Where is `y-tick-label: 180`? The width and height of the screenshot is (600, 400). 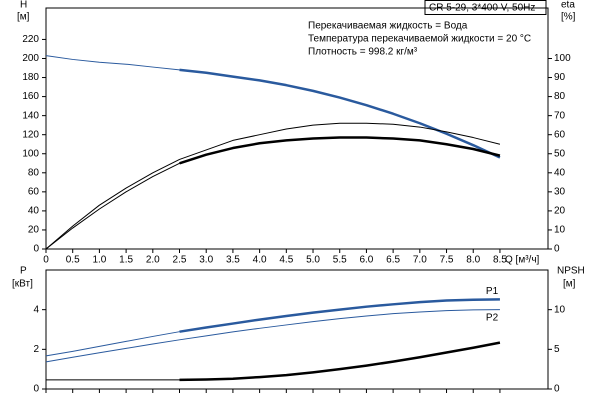
y-tick-label: 180 is located at coordinates (30, 77).